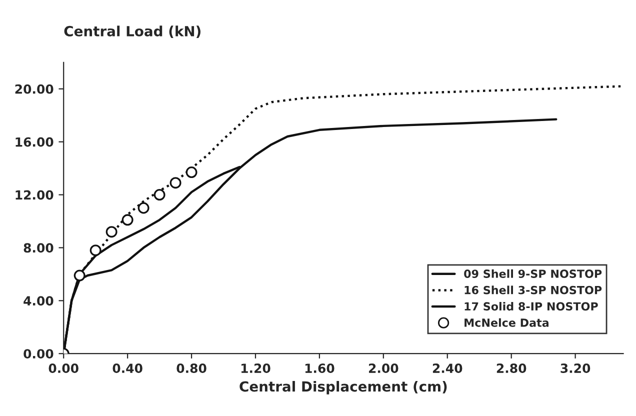  Describe the element at coordinates (35, 142) in the screenshot. I see `y-tick-label: 16.00` at that location.